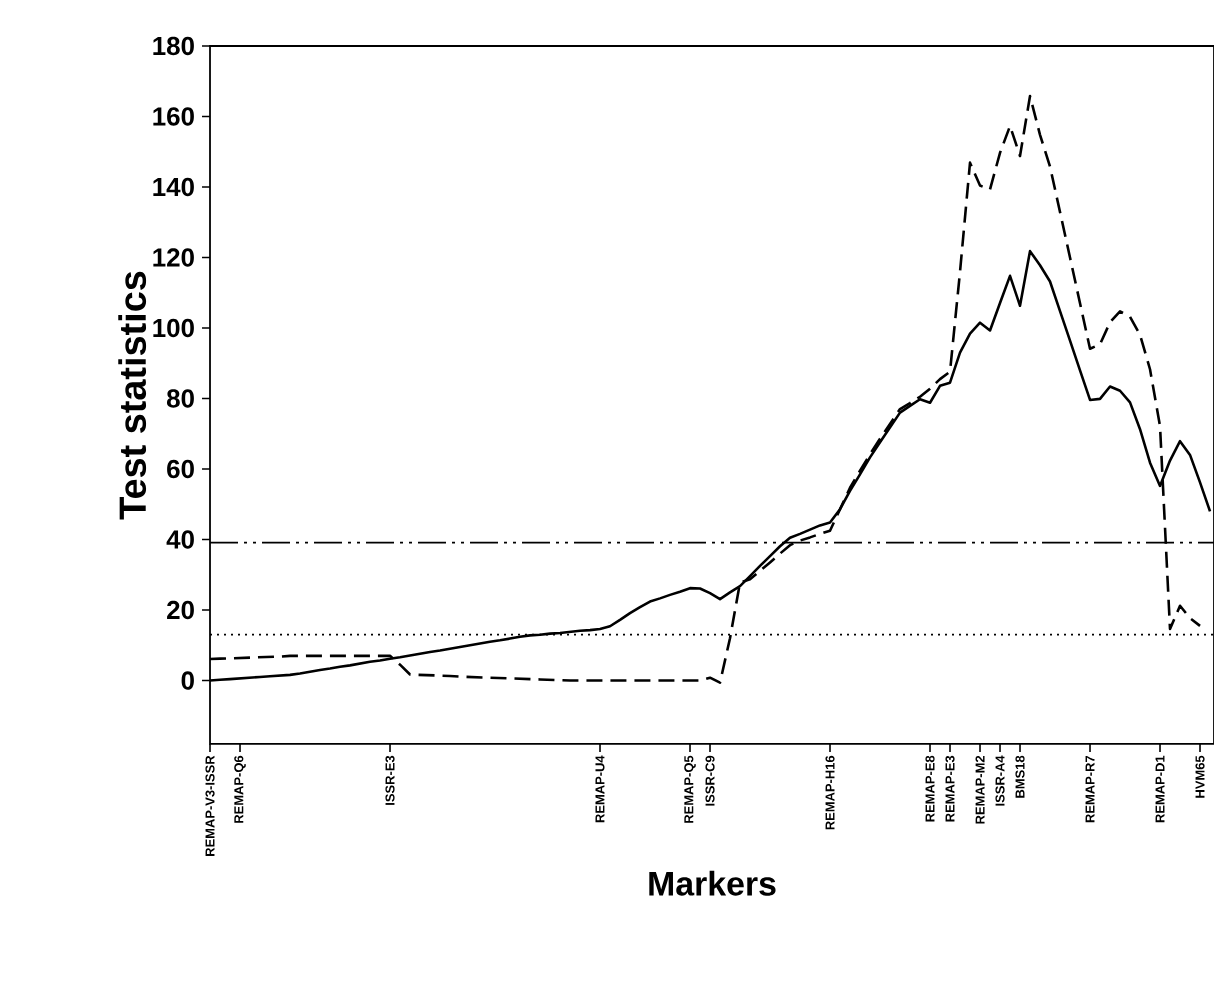 The height and width of the screenshot is (998, 1214). I want to click on y-tick-label: 160, so click(173, 116).